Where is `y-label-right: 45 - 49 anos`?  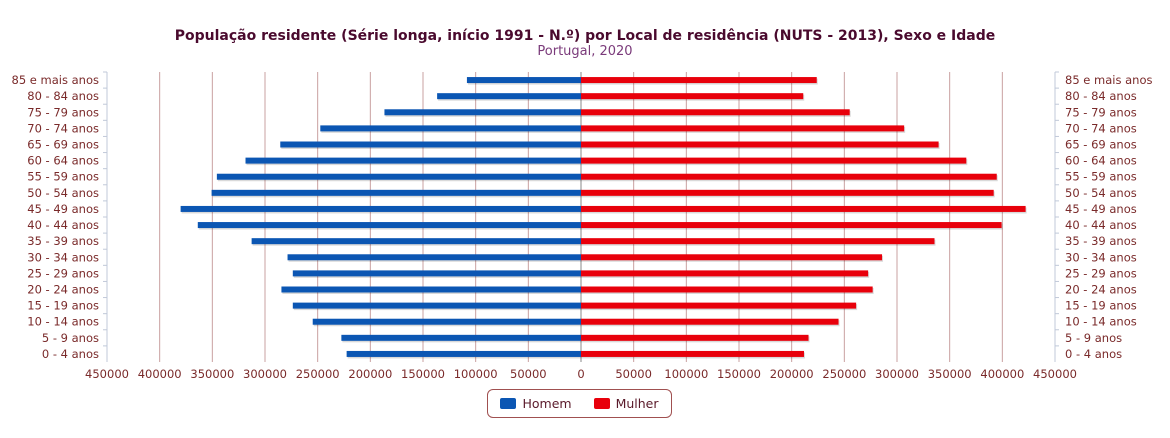
y-label-right: 45 - 49 anos is located at coordinates (1101, 209).